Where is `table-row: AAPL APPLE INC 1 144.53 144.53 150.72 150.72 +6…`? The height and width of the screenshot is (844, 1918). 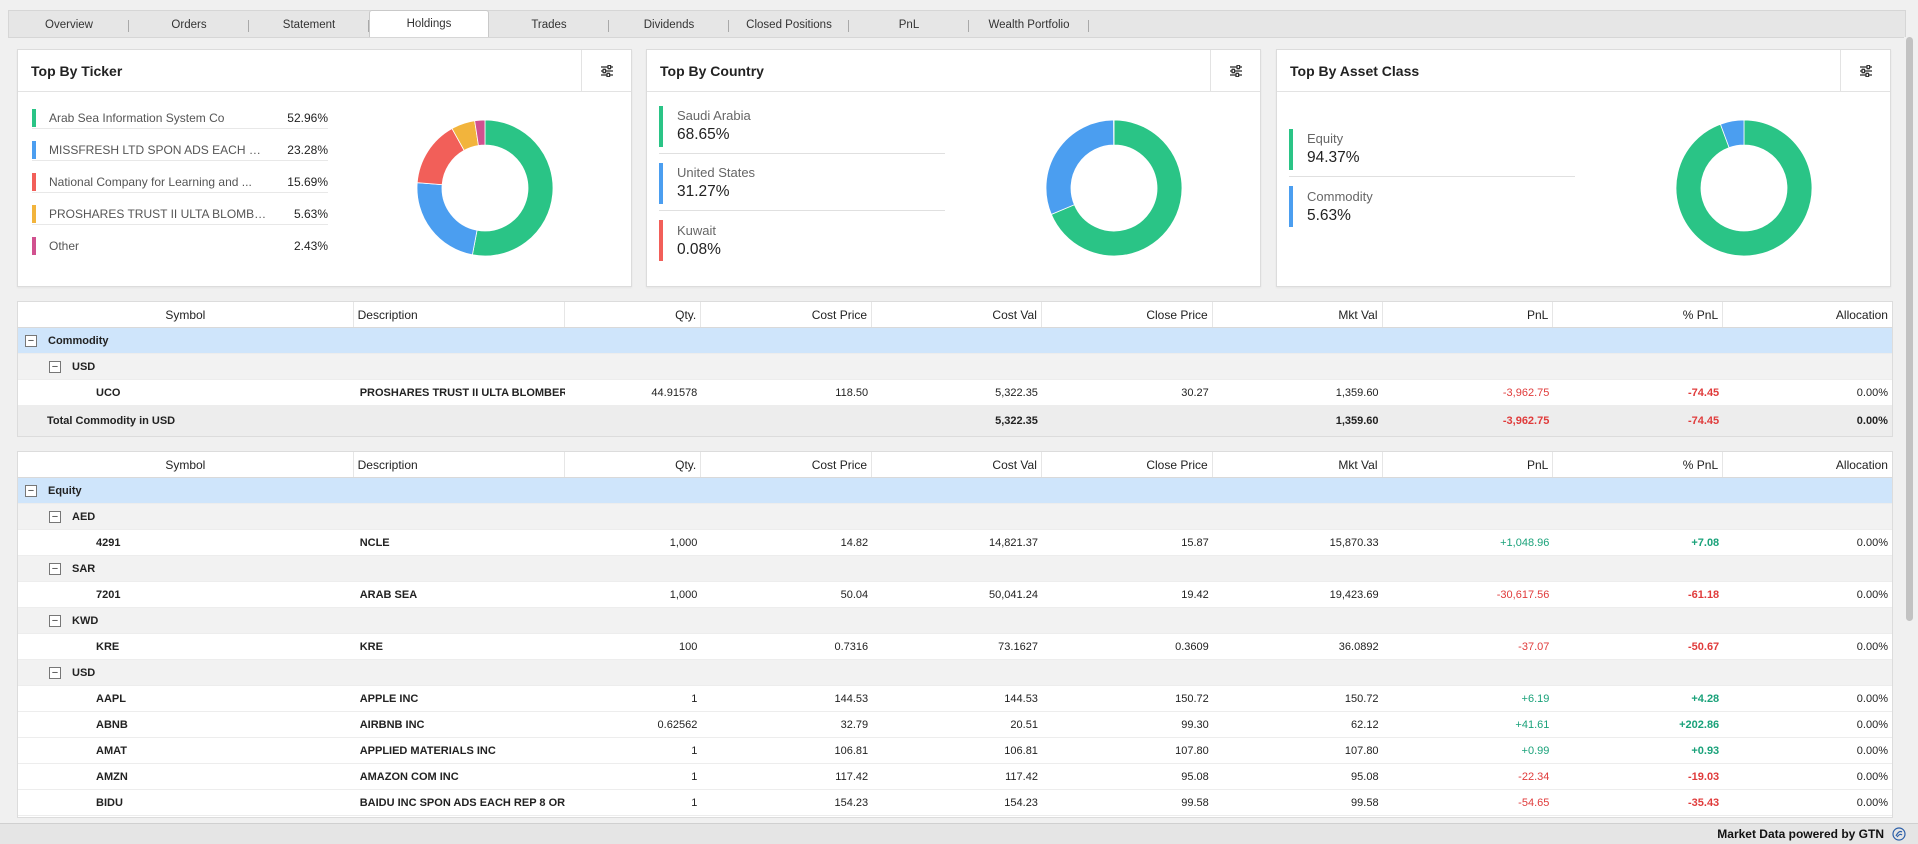
table-row: AAPL APPLE INC 1 144.53 144.53 150.72 150.72 +6… is located at coordinates (955, 699).